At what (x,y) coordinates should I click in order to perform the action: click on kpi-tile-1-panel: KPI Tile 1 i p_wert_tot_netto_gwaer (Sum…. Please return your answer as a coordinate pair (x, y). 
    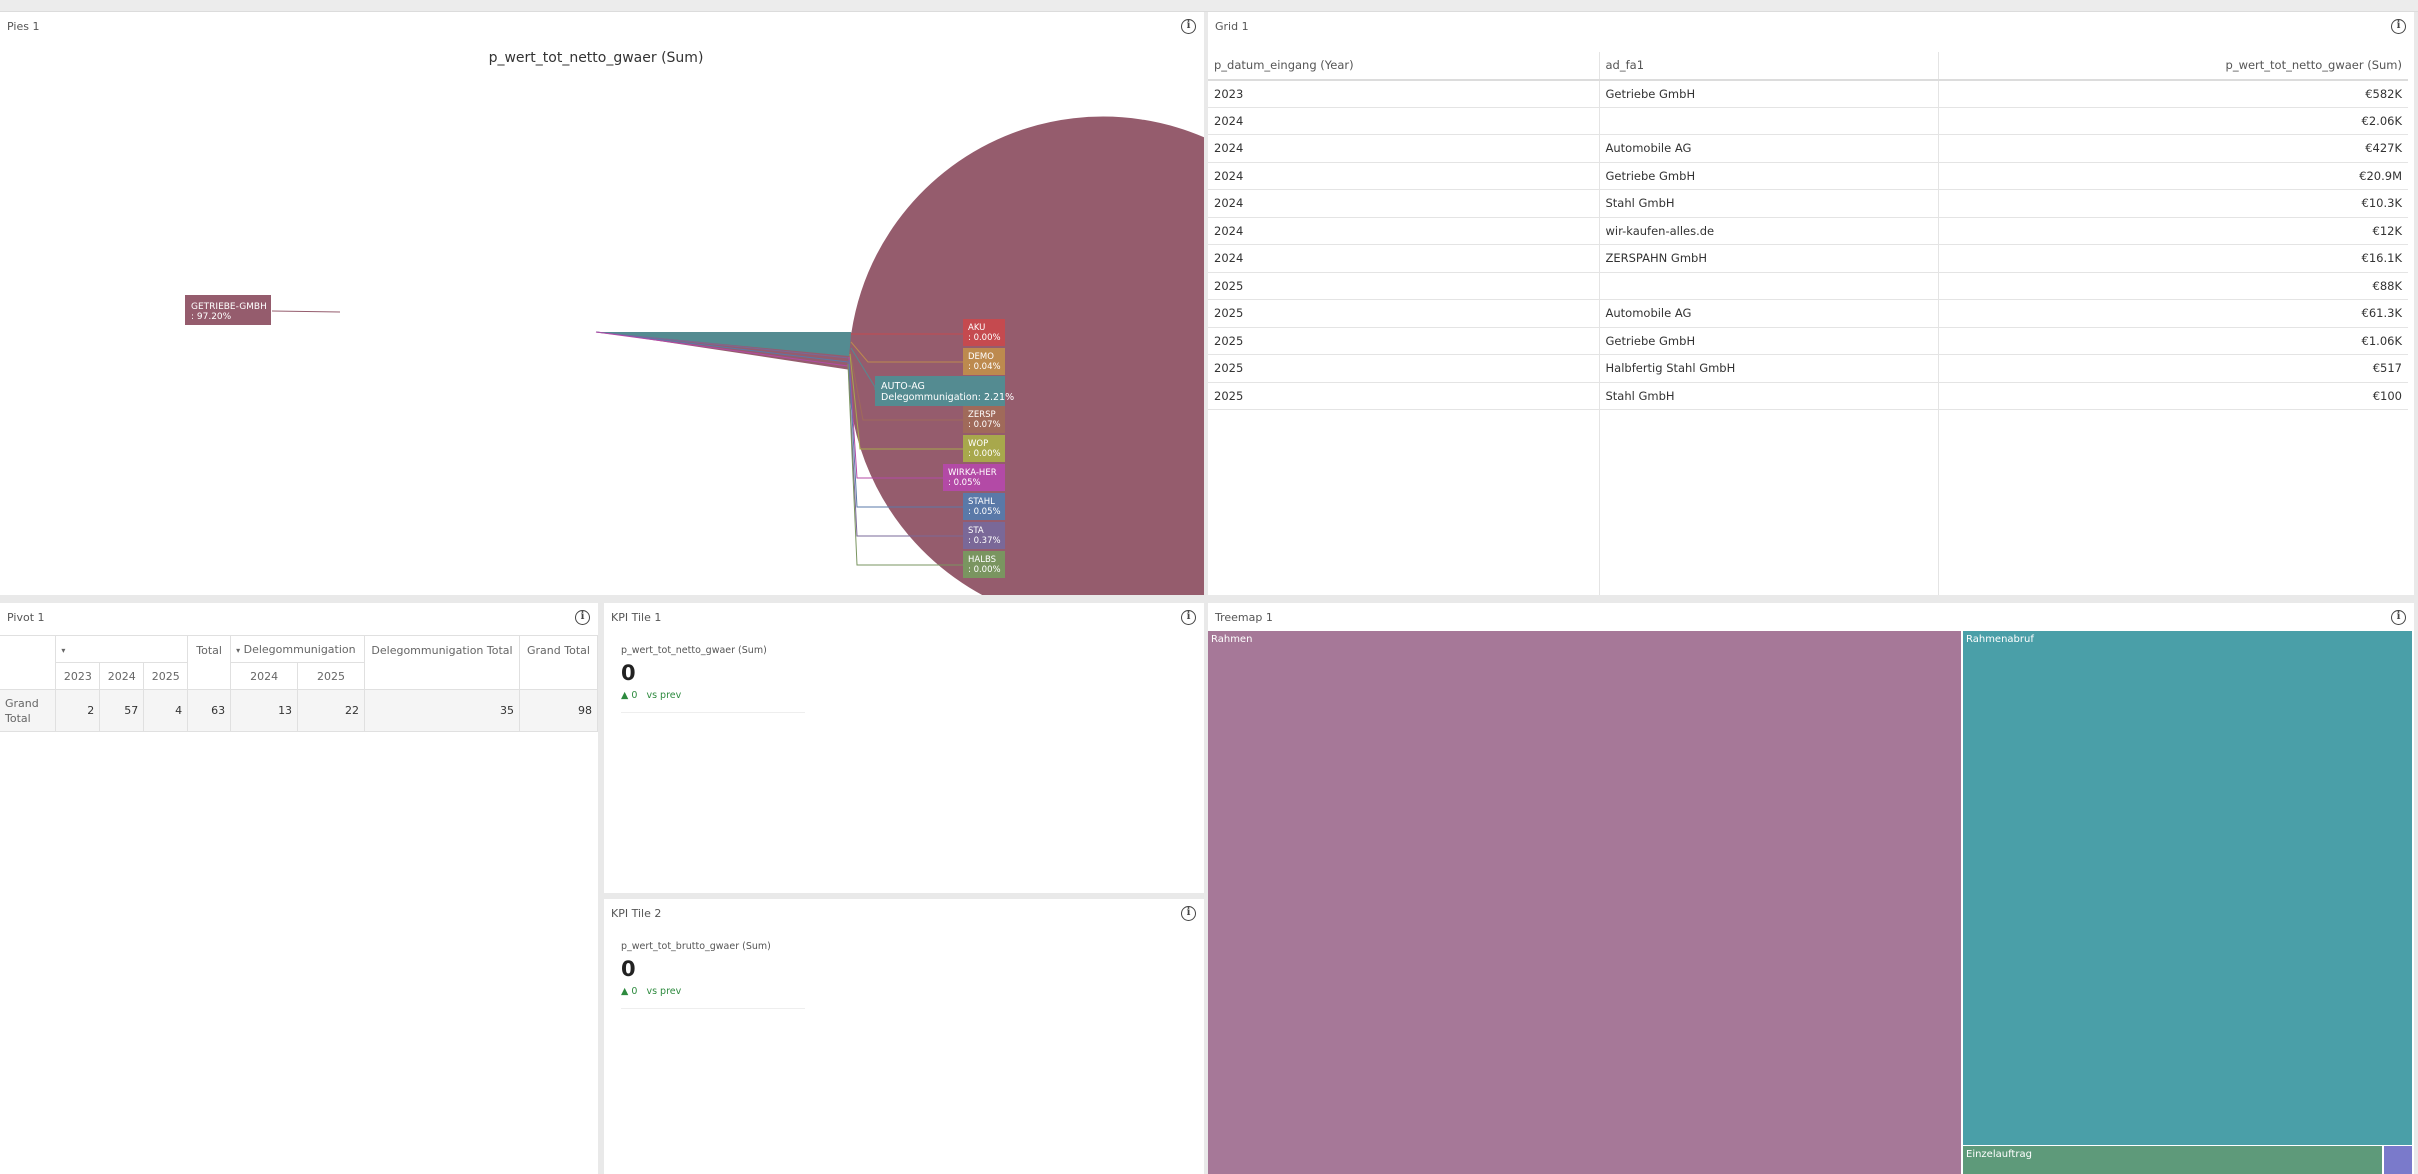
    Looking at the image, I should click on (904, 748).